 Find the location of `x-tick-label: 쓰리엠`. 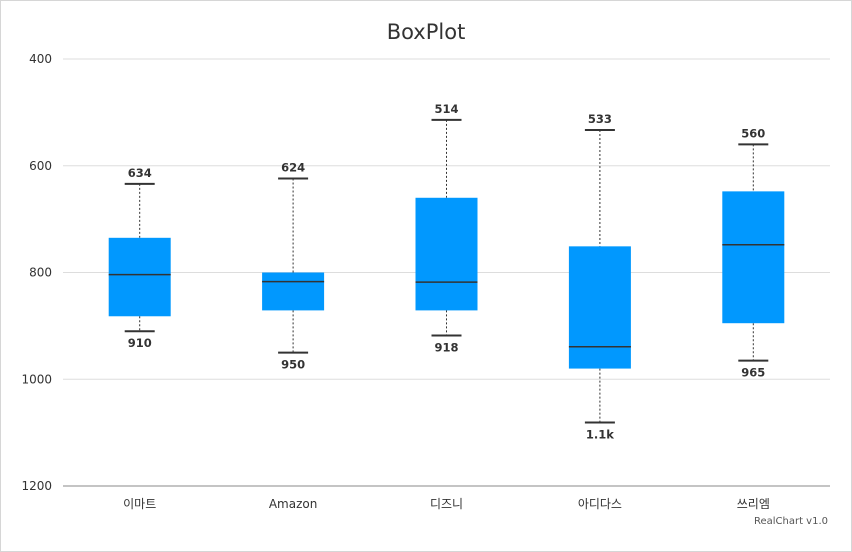

x-tick-label: 쓰리엠 is located at coordinates (753, 504).